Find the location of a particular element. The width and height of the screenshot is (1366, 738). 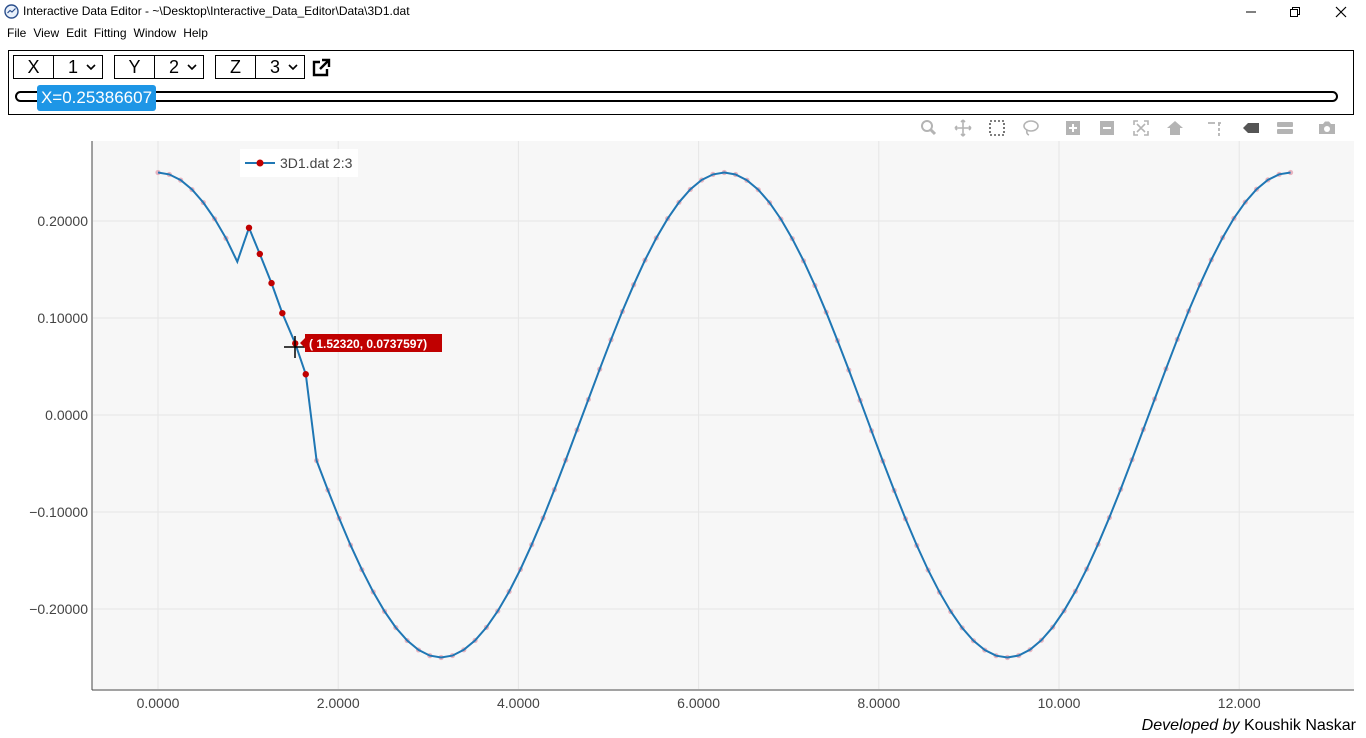

footer-author: Koushik Naskar is located at coordinates (1299, 725).